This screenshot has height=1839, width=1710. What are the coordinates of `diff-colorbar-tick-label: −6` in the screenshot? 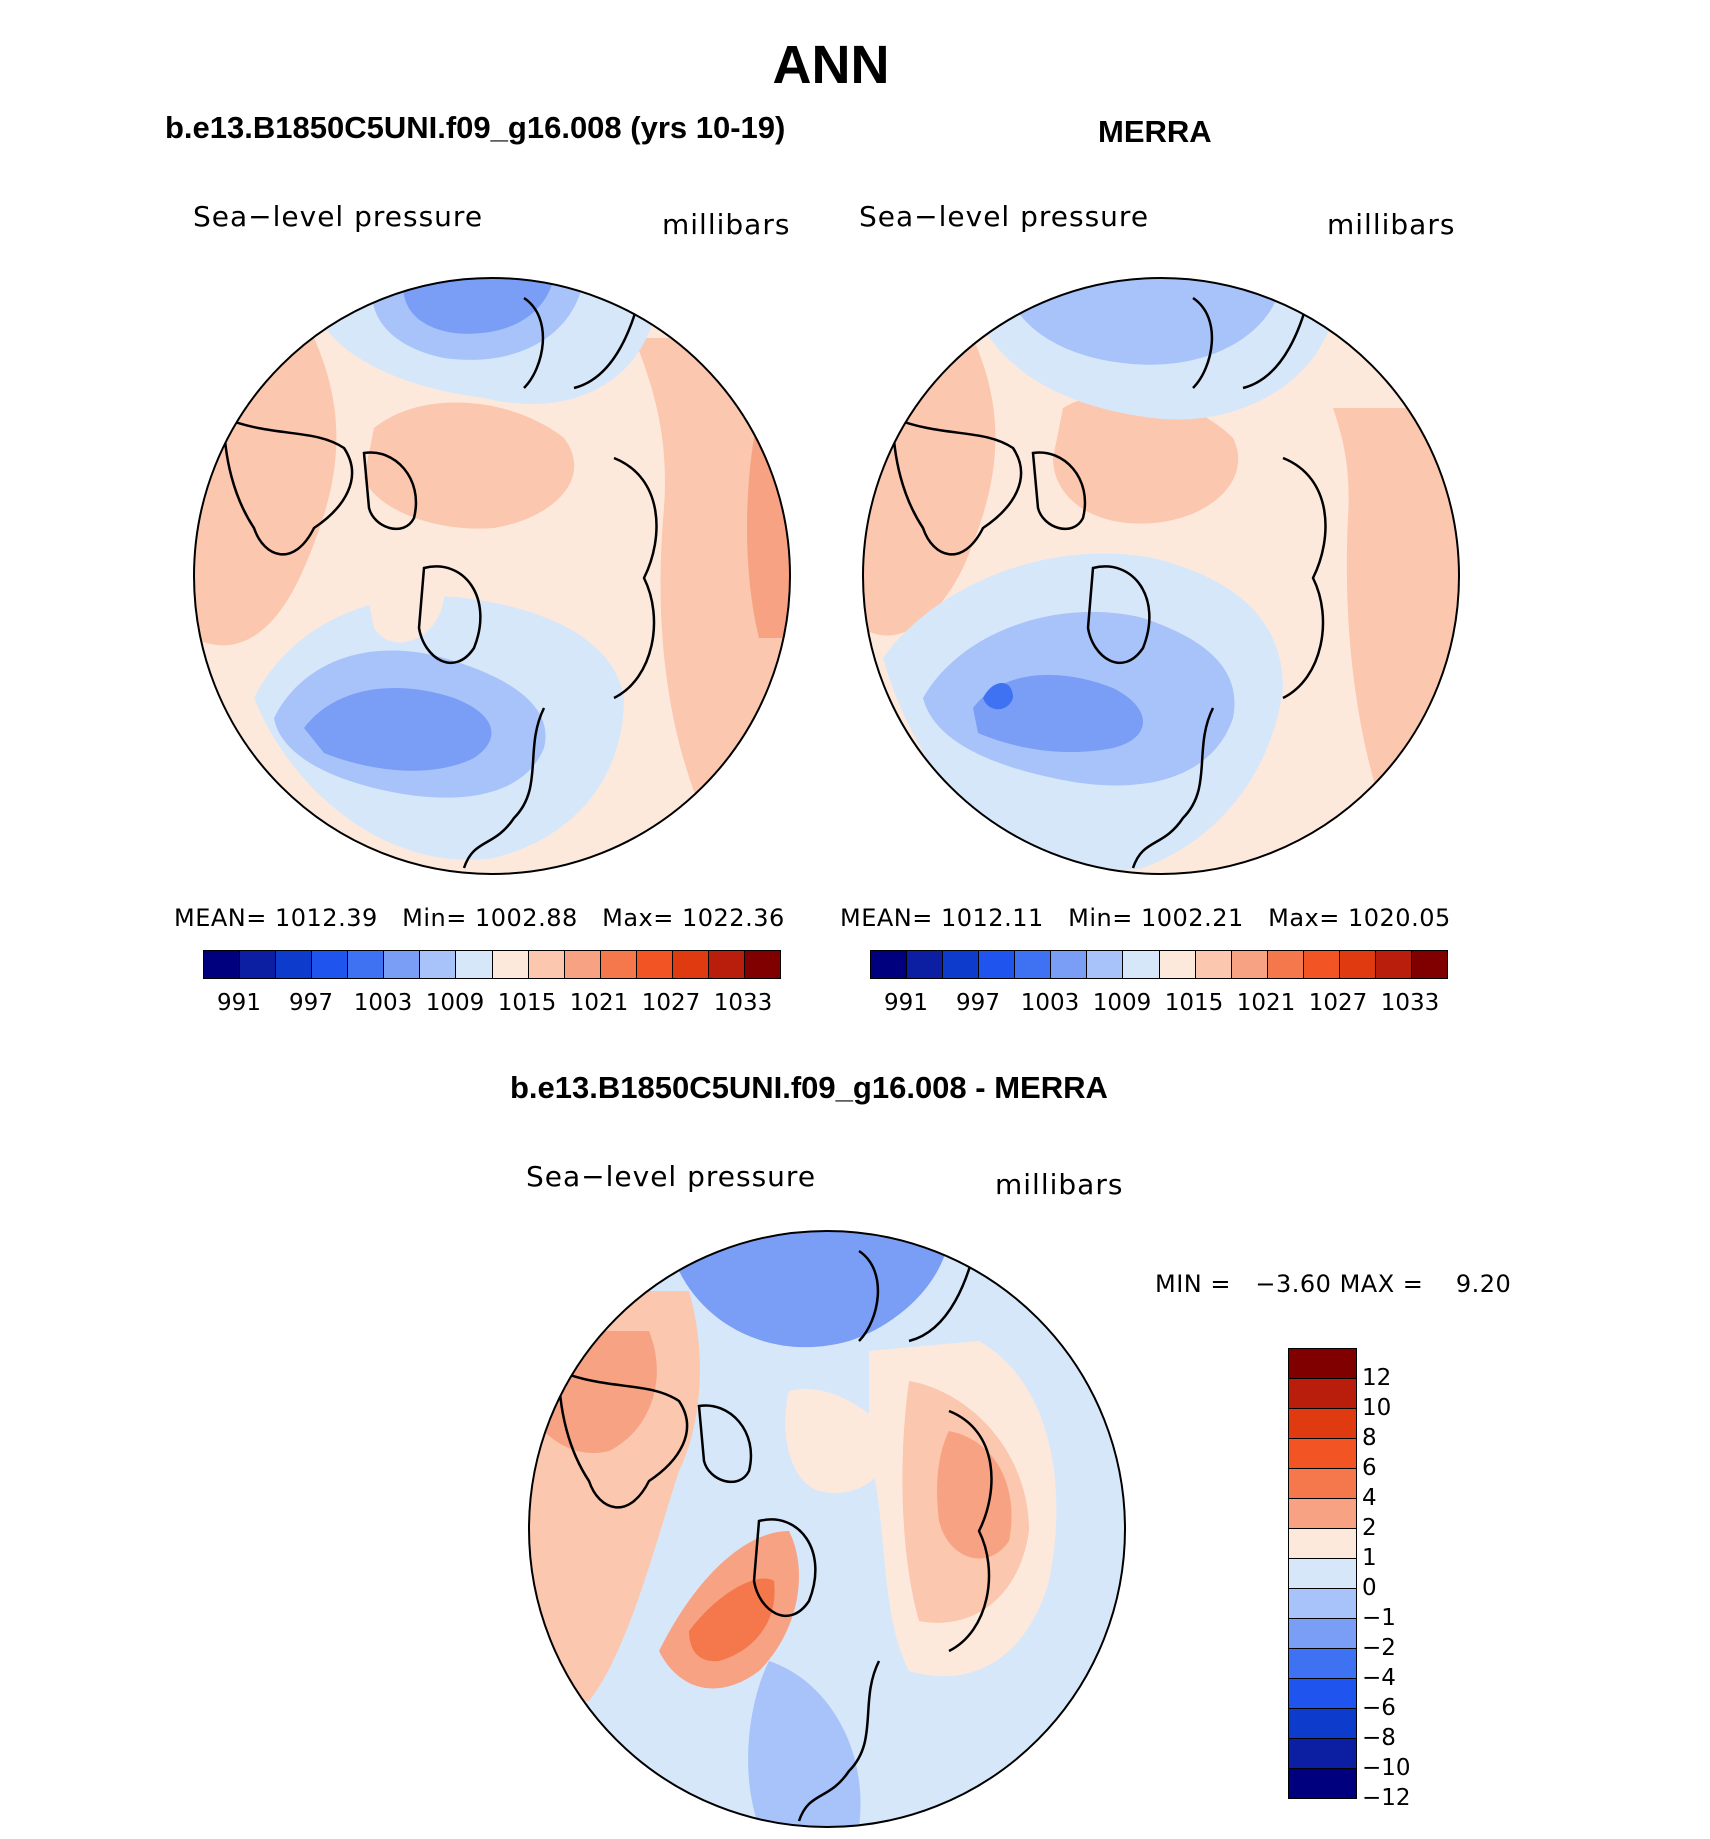 It's located at (1379, 1708).